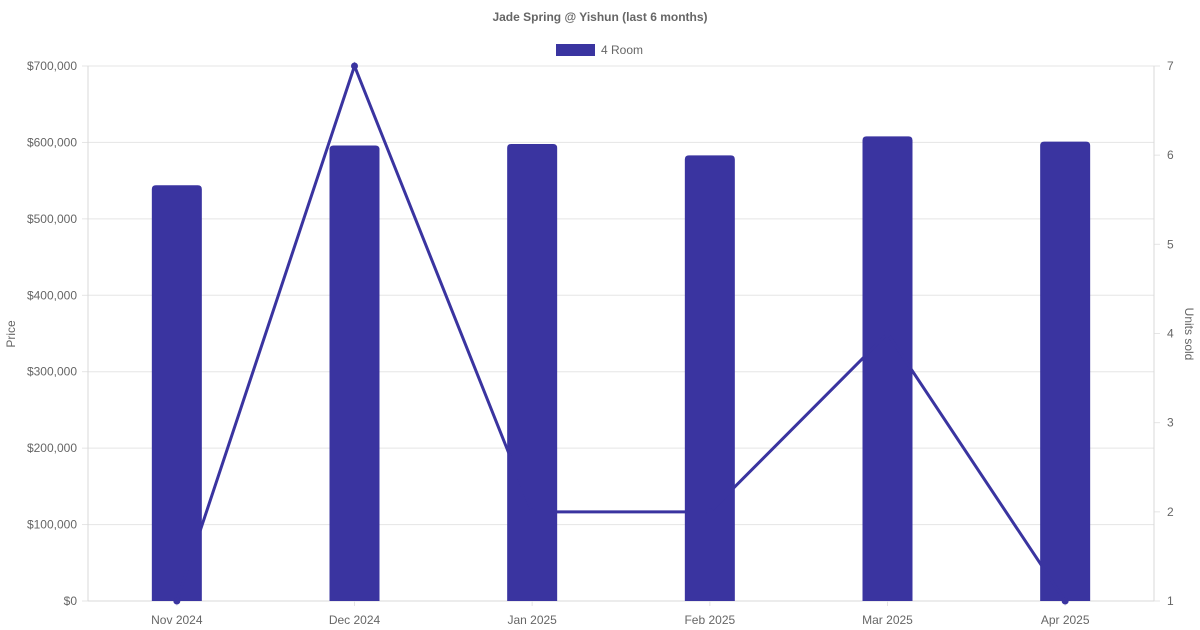  Describe the element at coordinates (52, 142) in the screenshot. I see `y-left-tick-label: $600,000` at that location.